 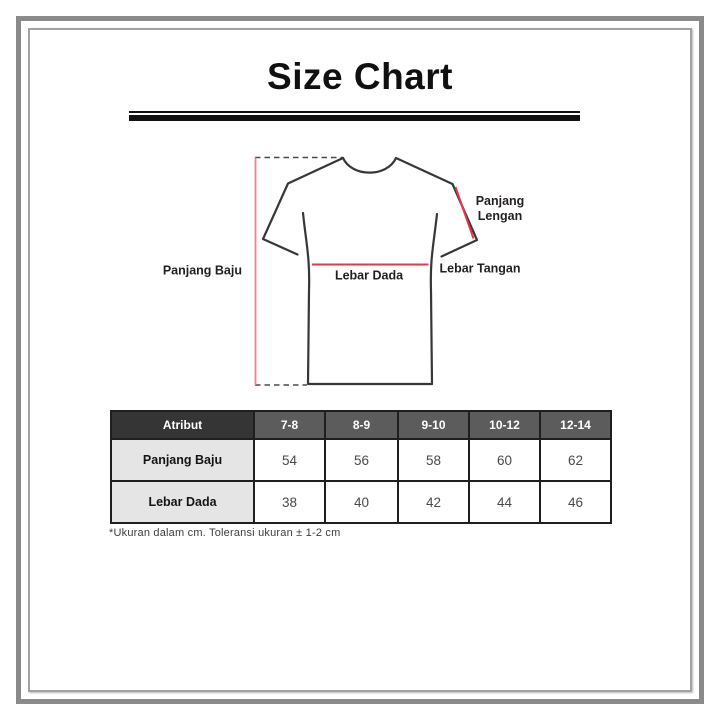 What do you see at coordinates (433, 502) in the screenshot?
I see `cell-lebar-dada-9-10: 42` at bounding box center [433, 502].